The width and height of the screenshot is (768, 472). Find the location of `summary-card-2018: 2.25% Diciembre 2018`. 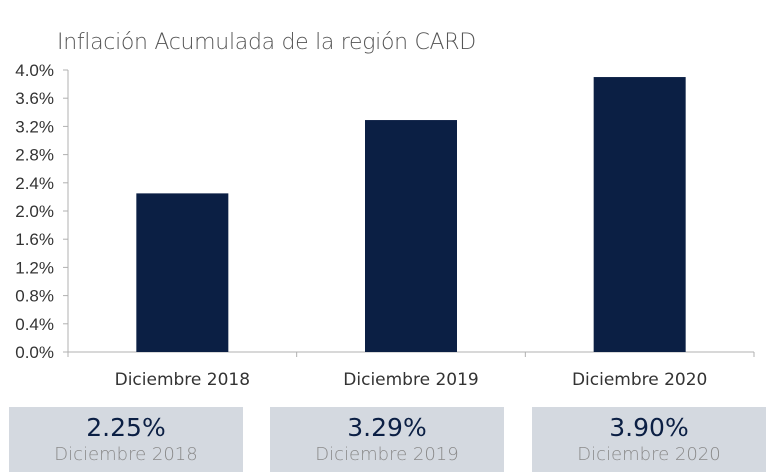

summary-card-2018: 2.25% Diciembre 2018 is located at coordinates (126, 439).